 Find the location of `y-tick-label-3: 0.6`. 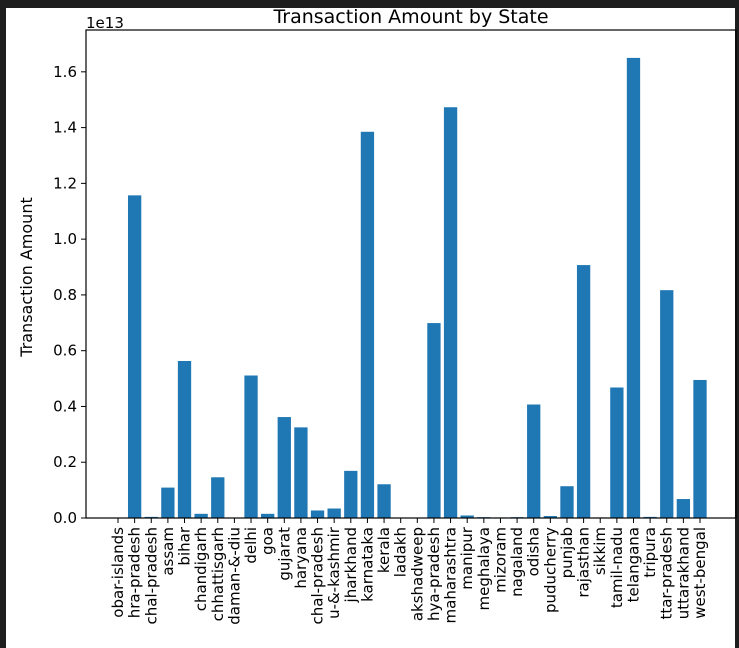

y-tick-label-3: 0.6 is located at coordinates (65, 351).